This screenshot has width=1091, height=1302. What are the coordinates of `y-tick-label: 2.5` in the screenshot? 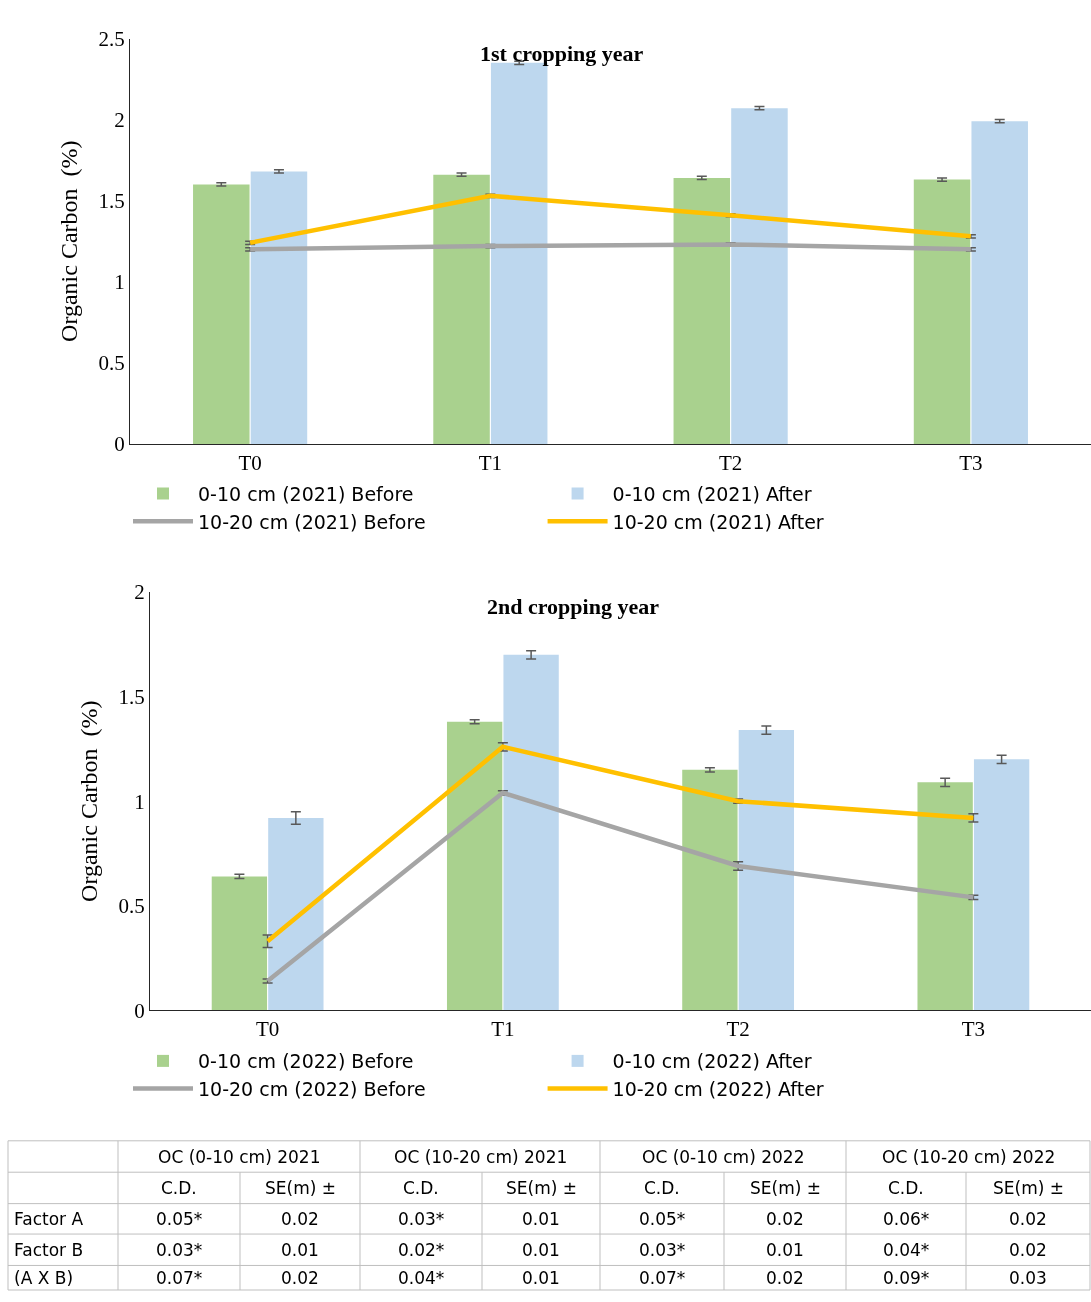 It's located at (111, 38).